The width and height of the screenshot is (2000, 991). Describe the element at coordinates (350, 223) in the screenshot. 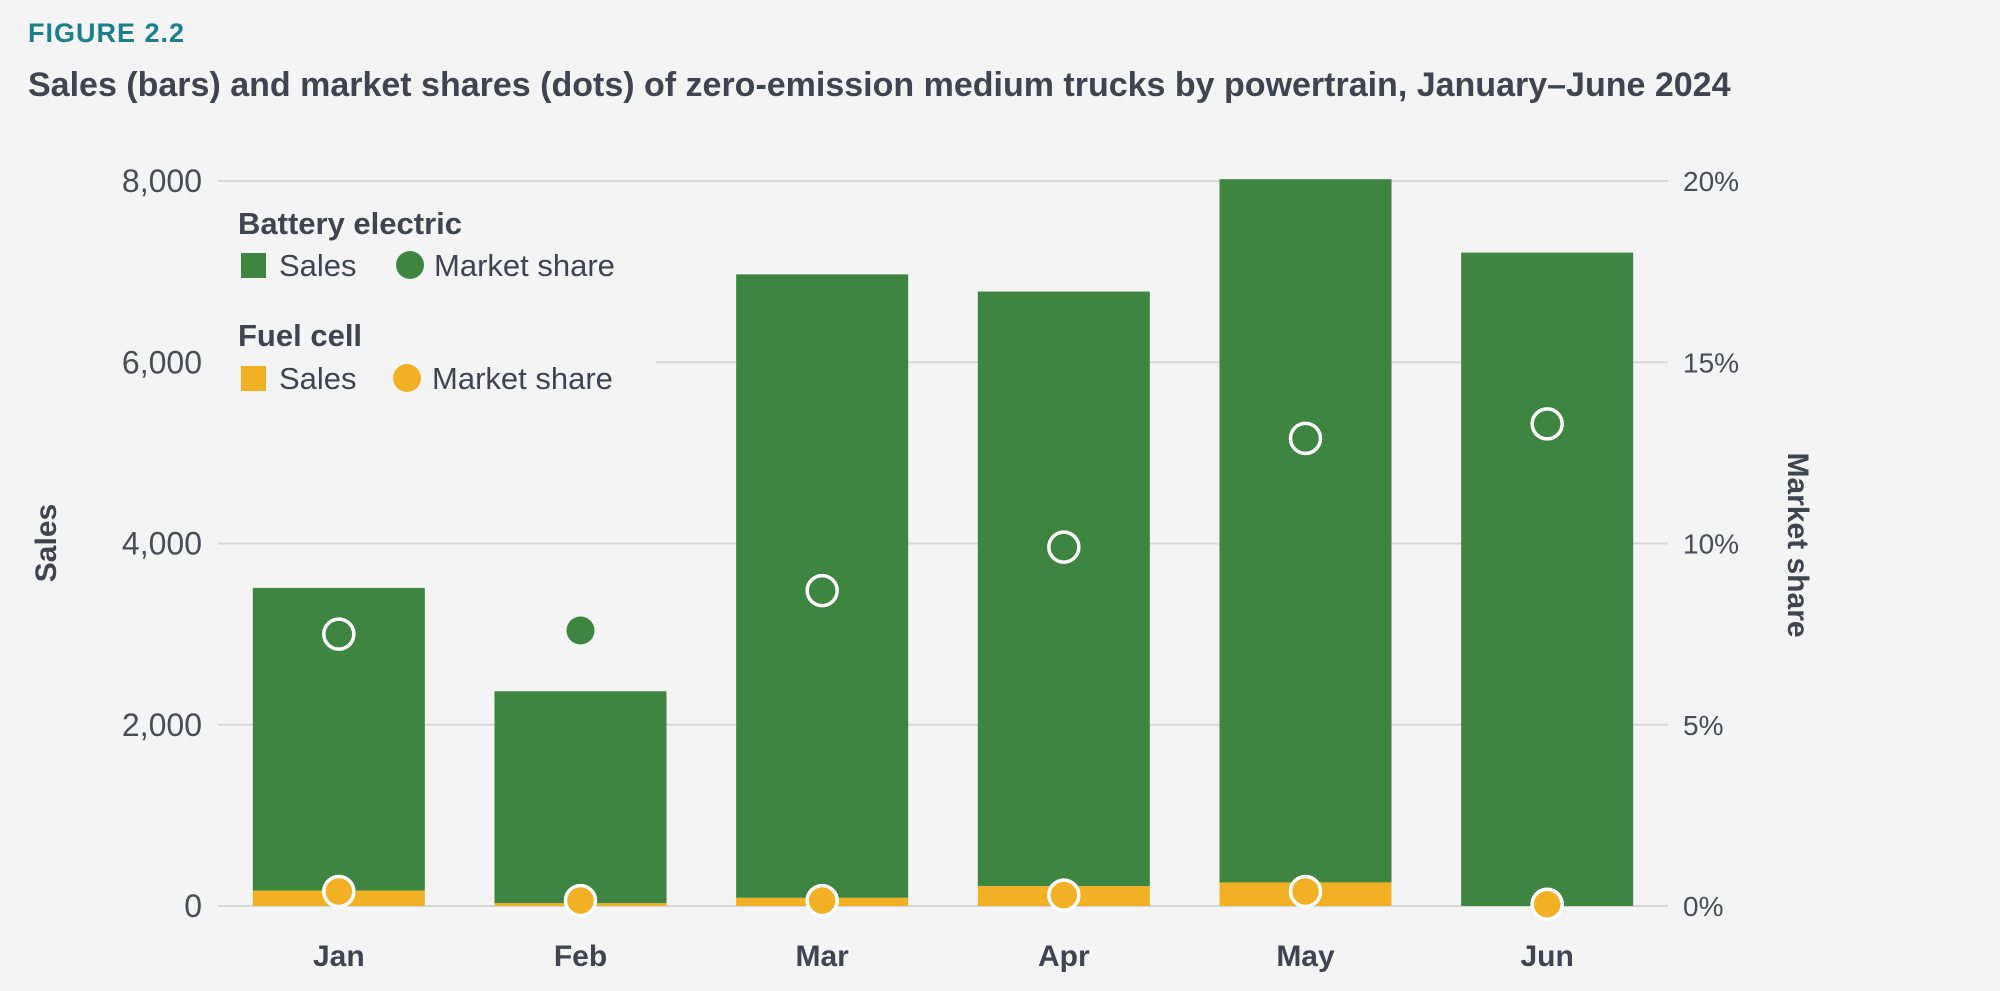

I see `legend-battery-title: Battery electric` at that location.